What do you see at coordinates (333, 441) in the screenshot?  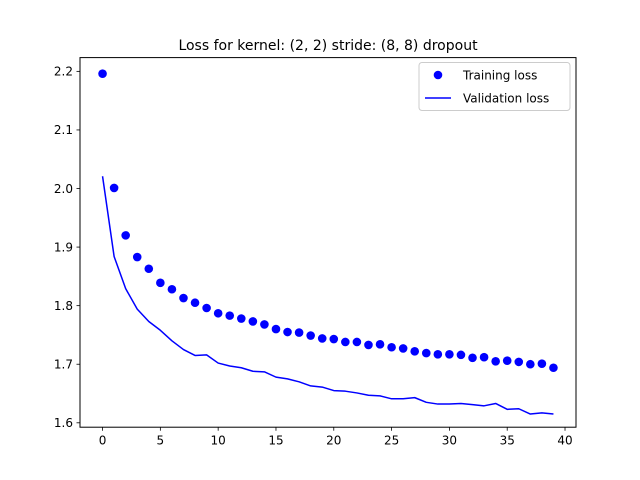 I see `x-tick-label: 20` at bounding box center [333, 441].